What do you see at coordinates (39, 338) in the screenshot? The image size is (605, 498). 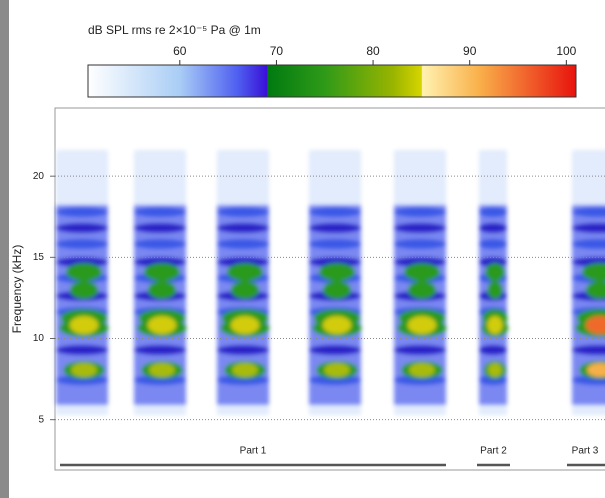 I see `y-tick-label: 10` at bounding box center [39, 338].